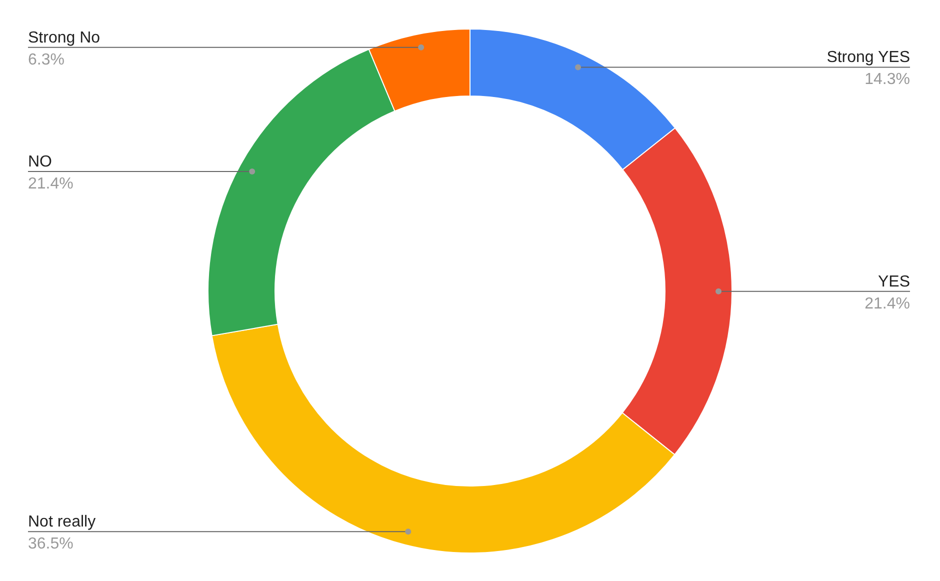 Image resolution: width=940 pixels, height=581 pixels. Describe the element at coordinates (868, 57) in the screenshot. I see `slice-label: Strong YES` at that location.